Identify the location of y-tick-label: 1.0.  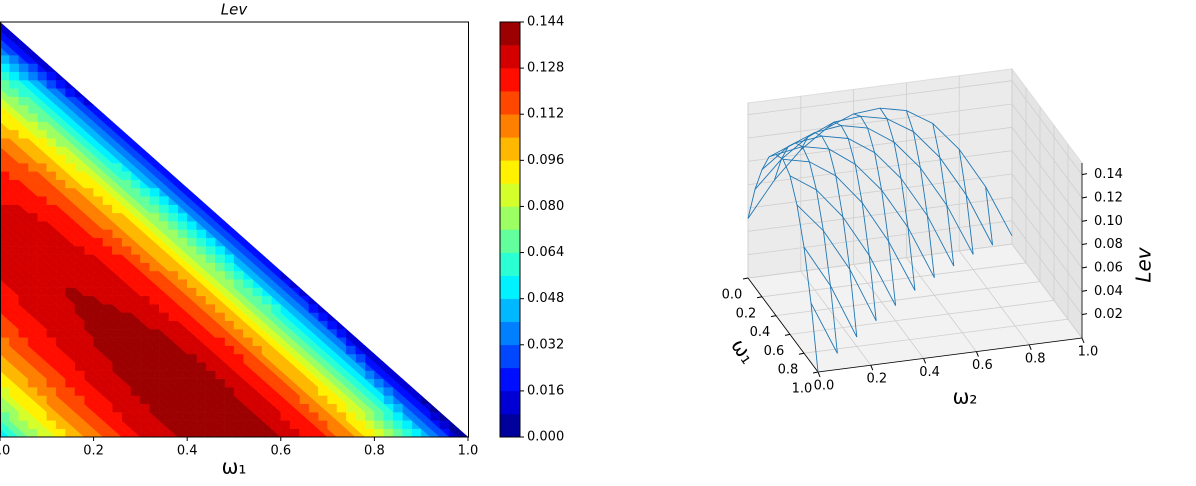
(802, 389).